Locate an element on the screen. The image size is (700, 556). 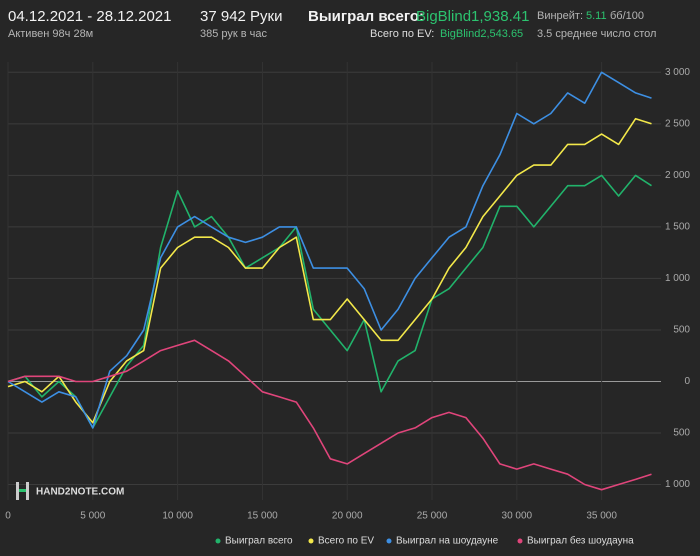
hands-per-hour: 385 рук в час is located at coordinates (234, 34).